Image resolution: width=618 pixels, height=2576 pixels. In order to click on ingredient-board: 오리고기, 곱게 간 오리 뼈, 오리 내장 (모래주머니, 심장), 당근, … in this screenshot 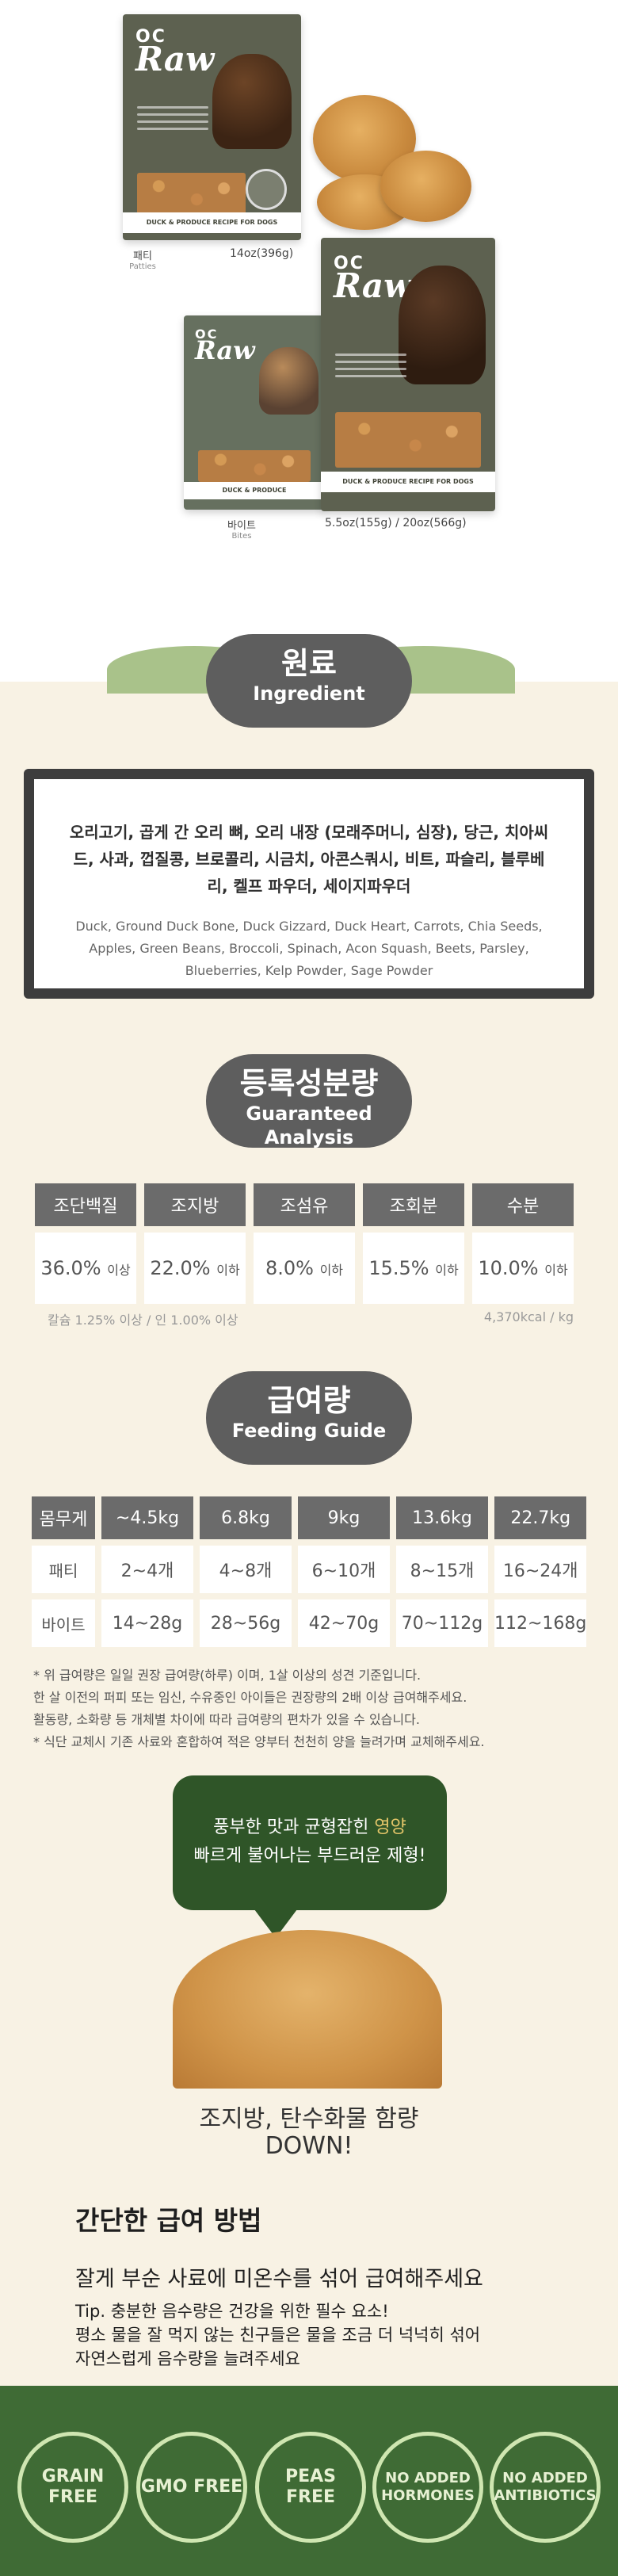, I will do `click(309, 884)`.